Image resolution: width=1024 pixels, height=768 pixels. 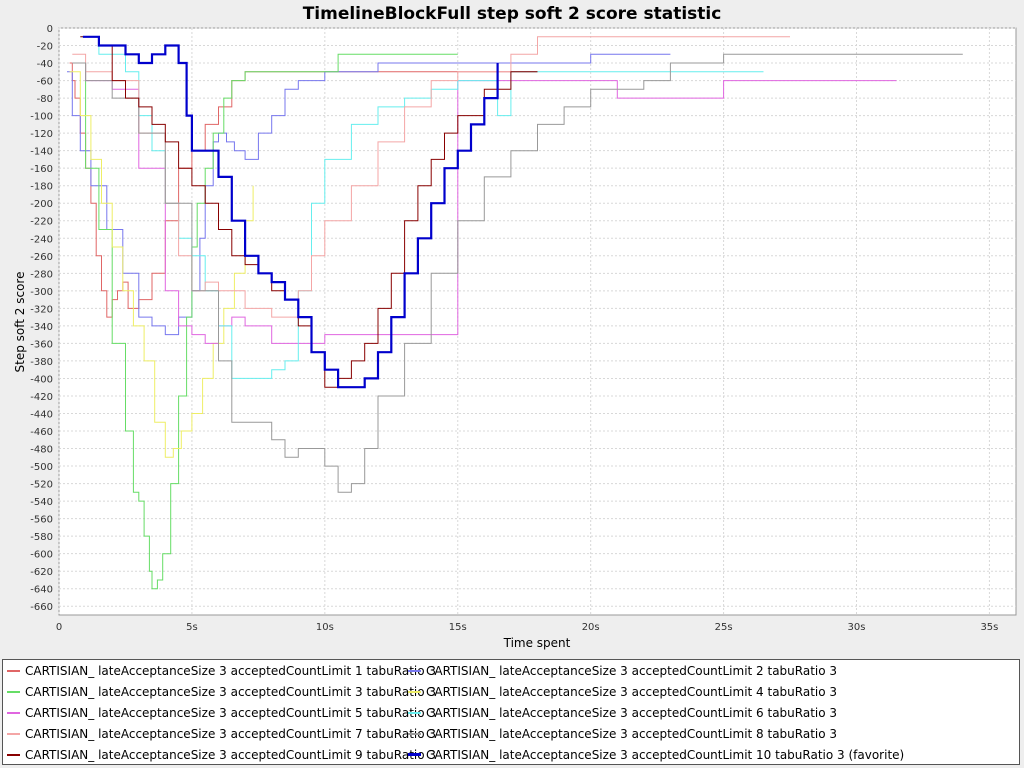 I want to click on y-tick-label: -640, so click(x=41, y=590).